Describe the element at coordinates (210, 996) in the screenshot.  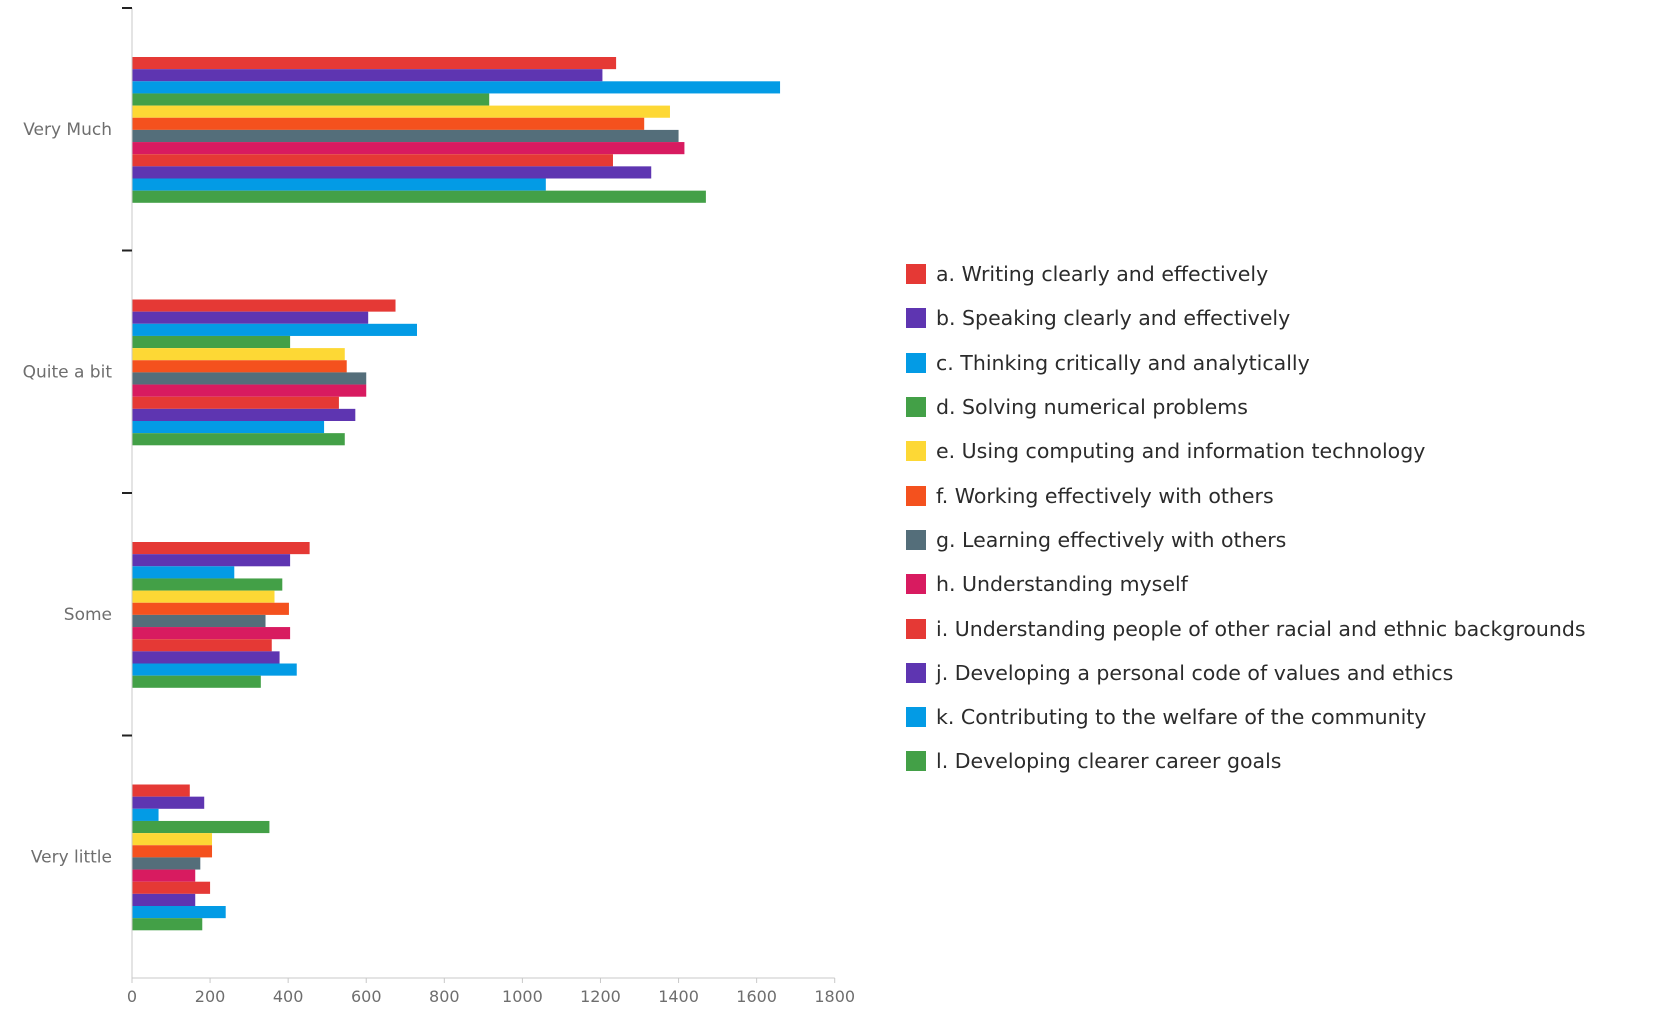
I see `x-tick-label: 200` at that location.